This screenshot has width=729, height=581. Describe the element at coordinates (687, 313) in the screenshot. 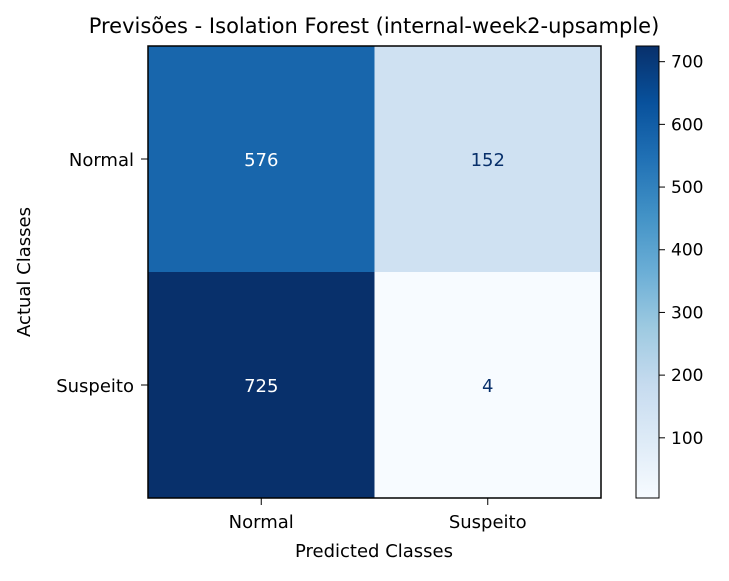

I see `colorbar-tick-label: 300` at that location.